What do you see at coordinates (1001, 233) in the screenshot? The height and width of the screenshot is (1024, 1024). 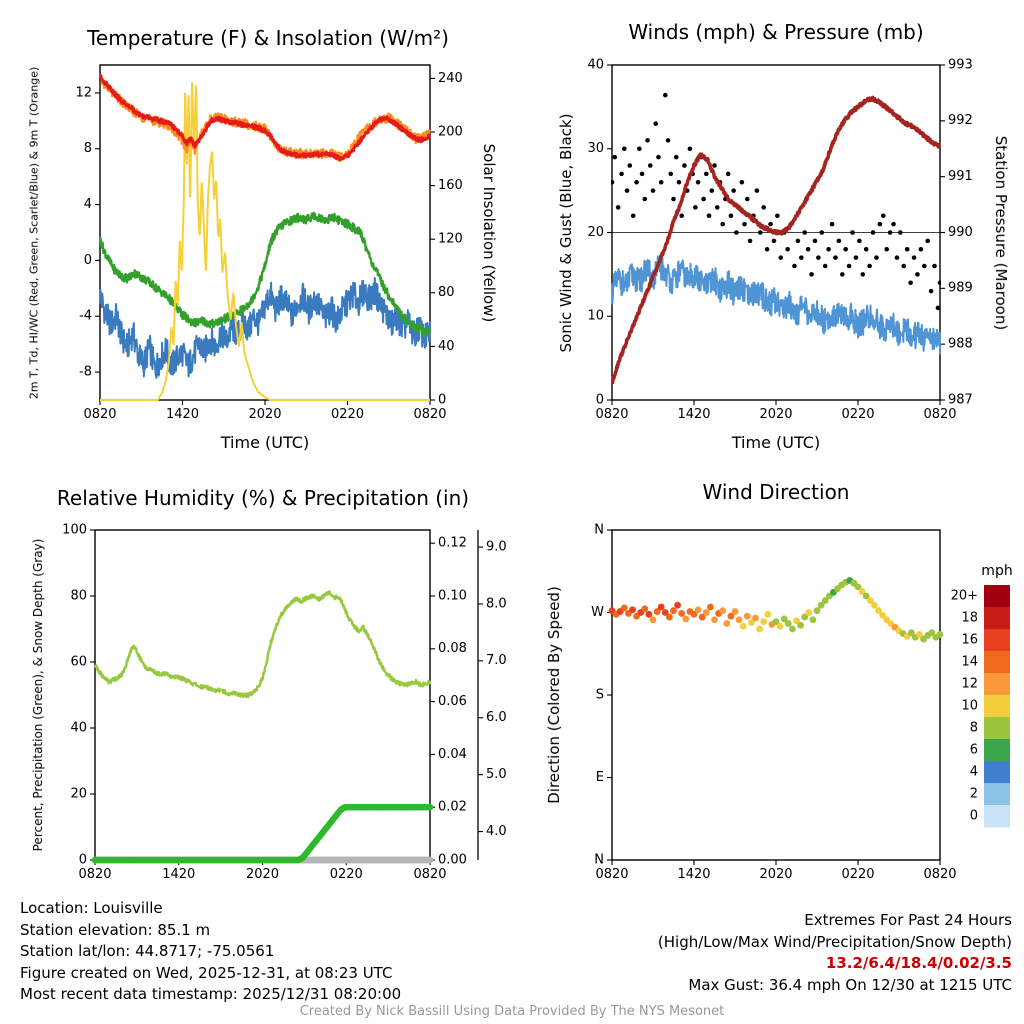 I see `pressure-y-axis-label: Station Pressure (Maroon)` at bounding box center [1001, 233].